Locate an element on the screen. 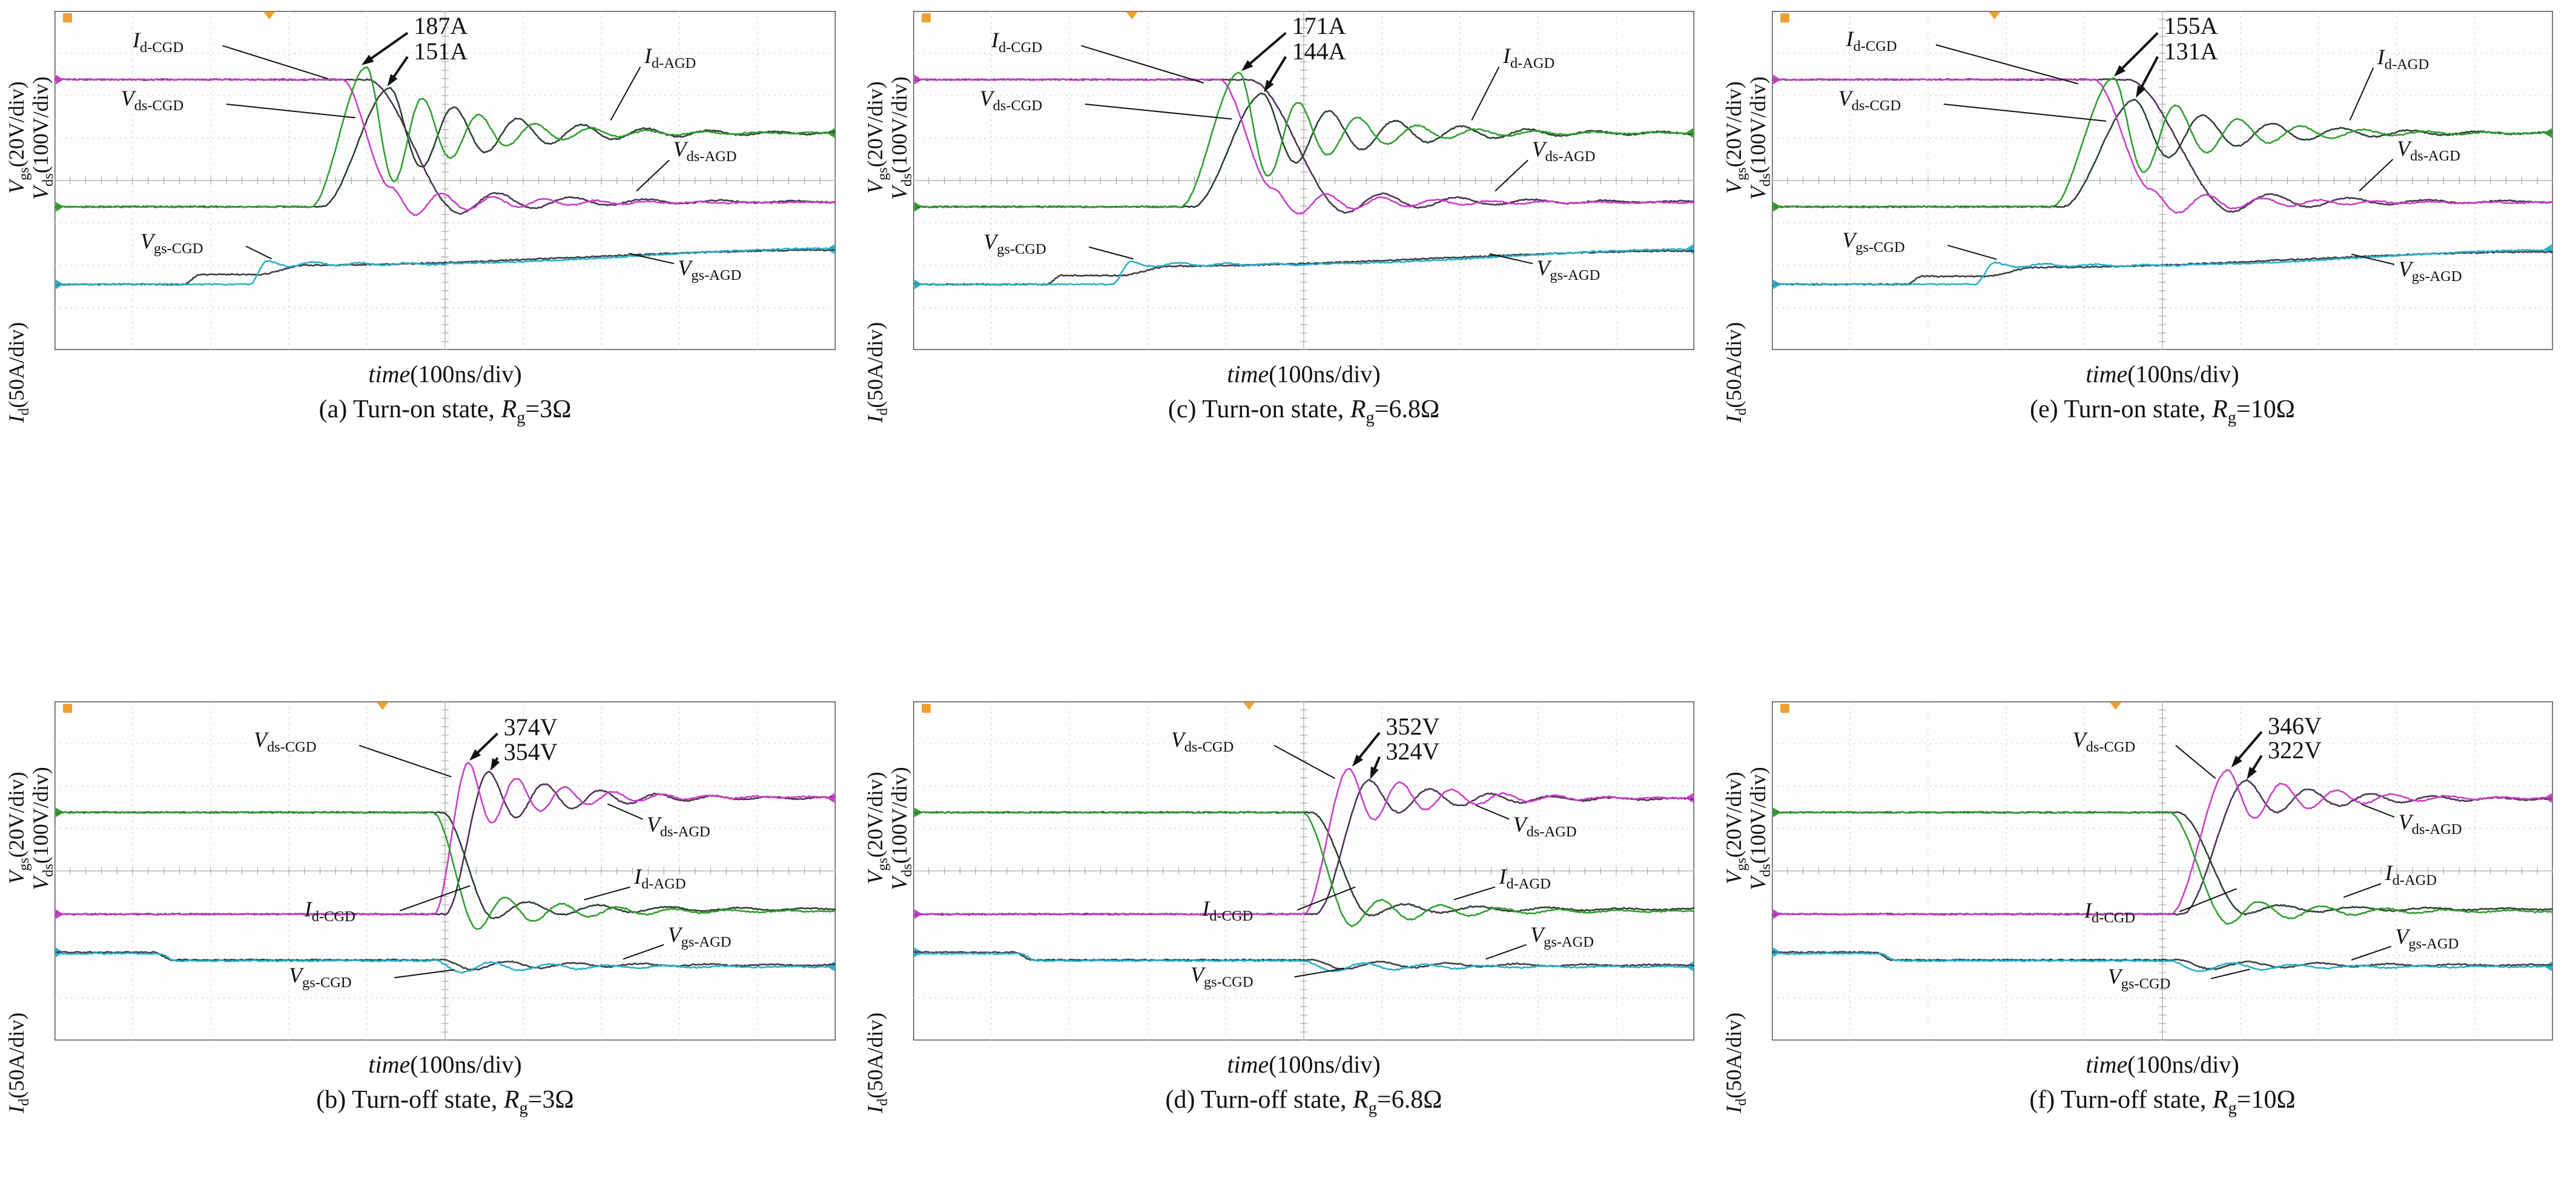  label-vgs-cgd: Vgs-CGD is located at coordinates (2139, 978).